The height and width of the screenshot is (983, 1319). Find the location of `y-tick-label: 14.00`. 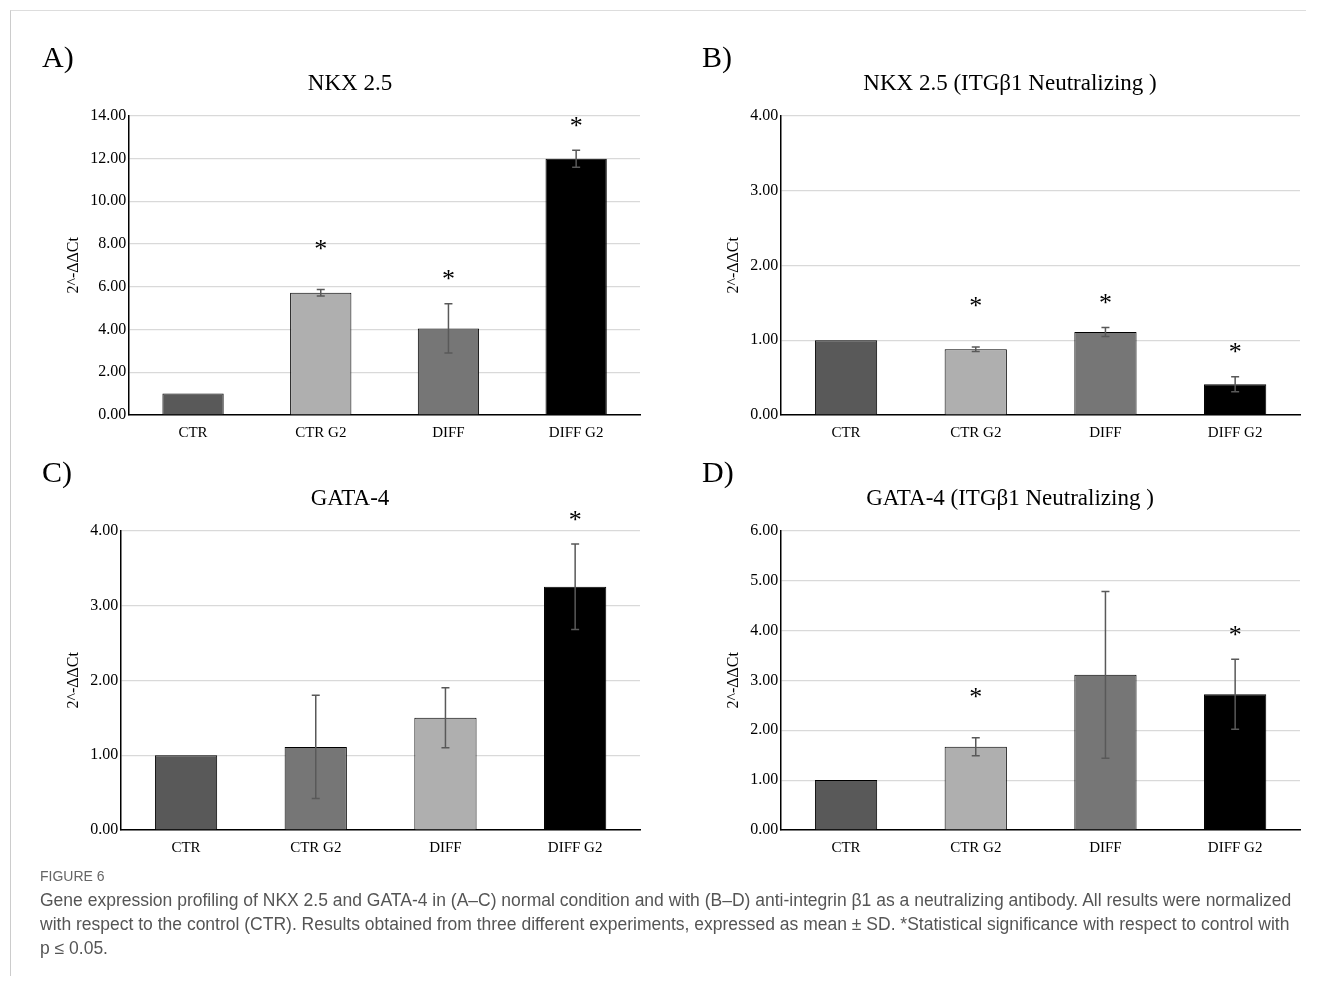

y-tick-label: 14.00 is located at coordinates (108, 114).